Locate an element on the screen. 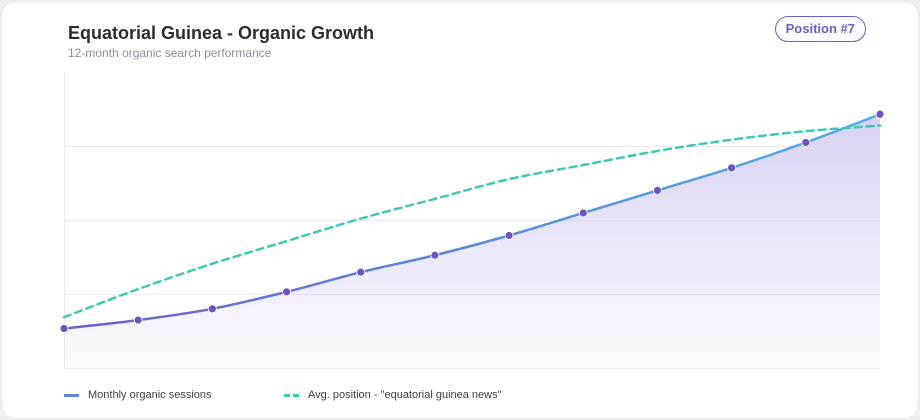 Image resolution: width=920 pixels, height=420 pixels. legend-item-position: Avg. position - "equatorial guinea news" is located at coordinates (393, 395).